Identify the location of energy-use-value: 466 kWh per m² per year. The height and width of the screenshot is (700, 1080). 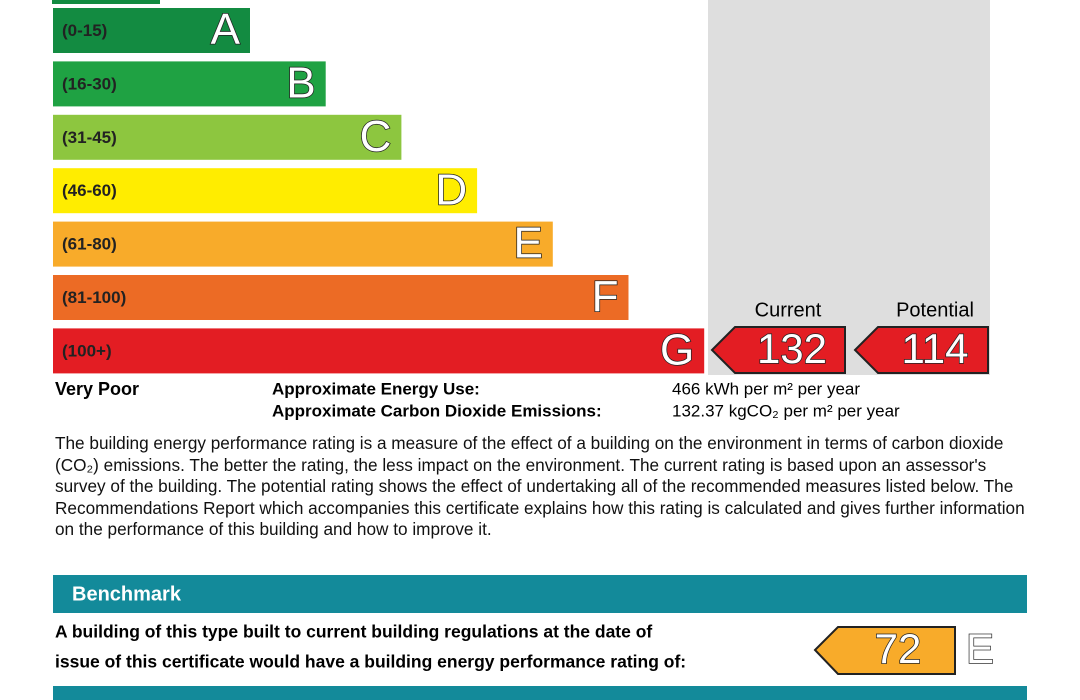
(766, 388).